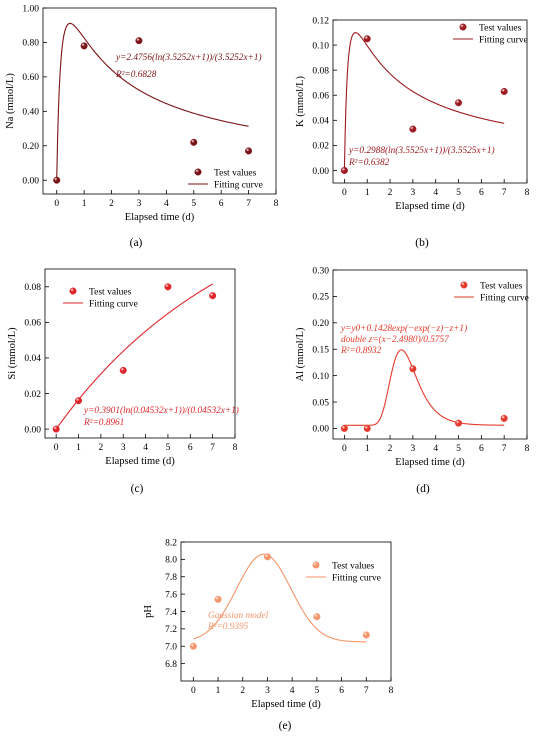 The height and width of the screenshot is (739, 550). I want to click on y-tick-label: 8.2, so click(171, 543).